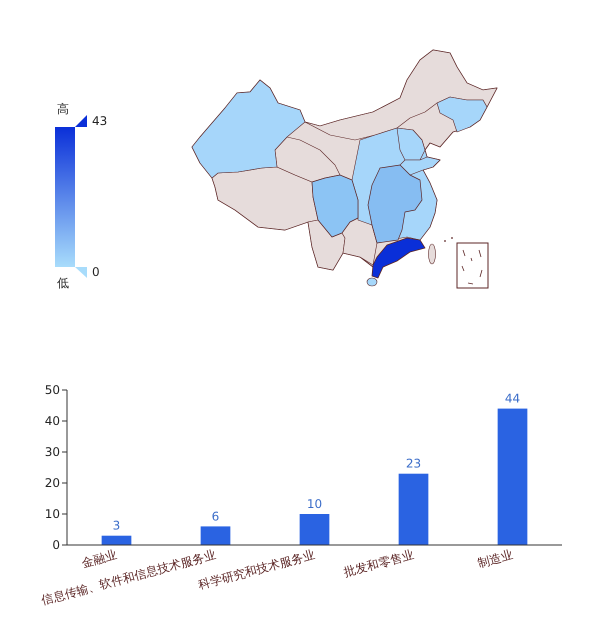  I want to click on x-tick-label: 金融业, so click(99, 558).